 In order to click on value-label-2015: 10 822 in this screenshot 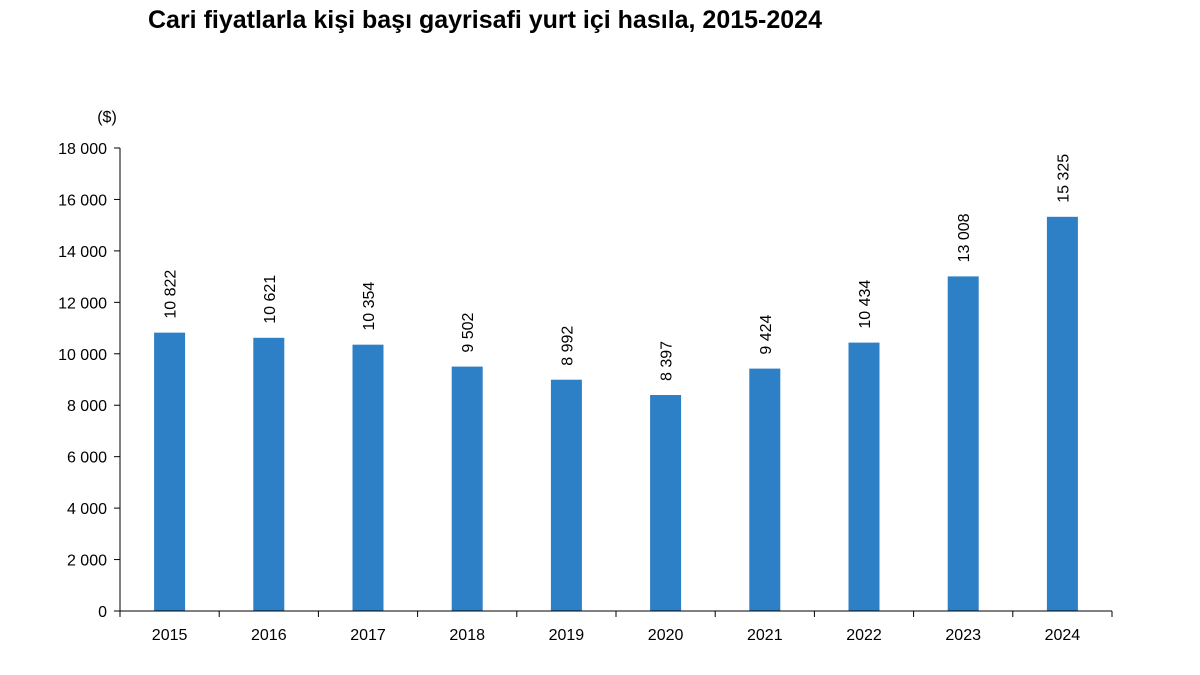, I will do `click(171, 294)`.